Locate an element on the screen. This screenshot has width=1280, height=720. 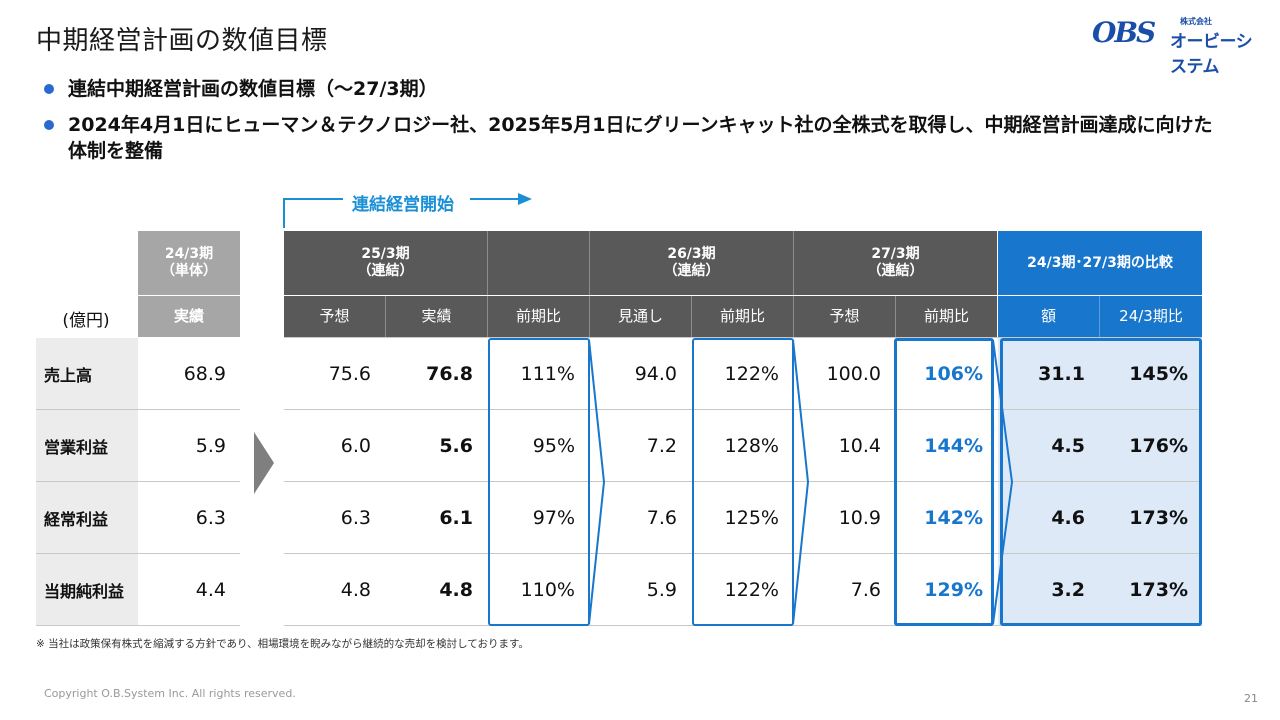
cell-fy24-actual: 68.9 is located at coordinates (204, 374).